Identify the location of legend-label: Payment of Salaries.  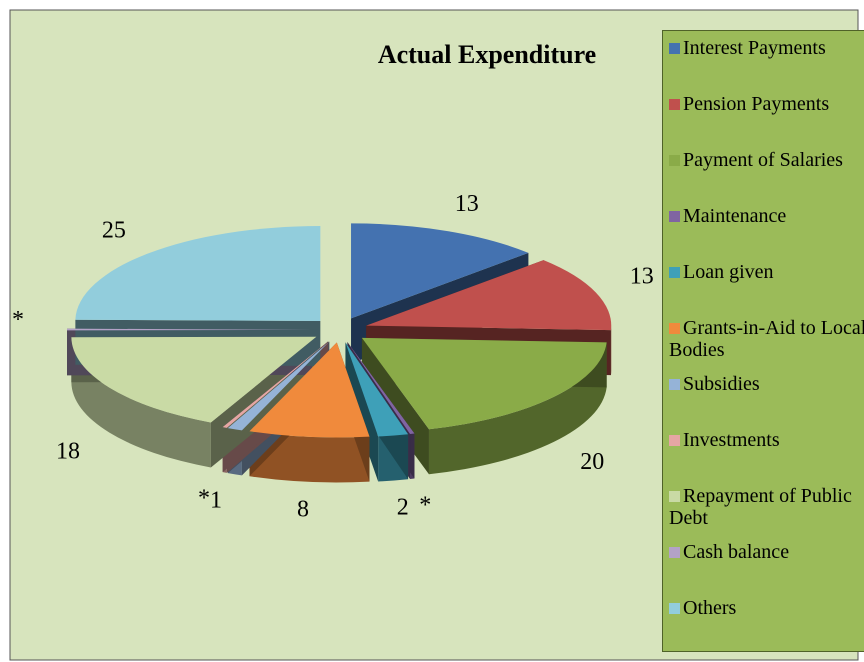
(763, 160).